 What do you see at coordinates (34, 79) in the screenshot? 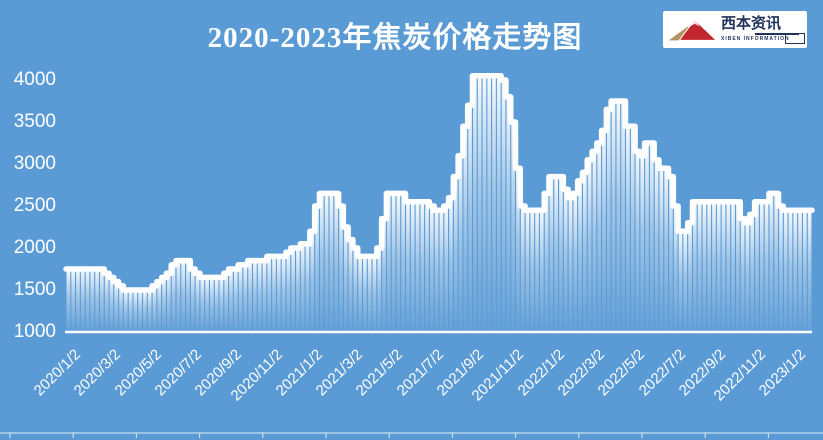
I see `y-axis-label: 4000` at bounding box center [34, 79].